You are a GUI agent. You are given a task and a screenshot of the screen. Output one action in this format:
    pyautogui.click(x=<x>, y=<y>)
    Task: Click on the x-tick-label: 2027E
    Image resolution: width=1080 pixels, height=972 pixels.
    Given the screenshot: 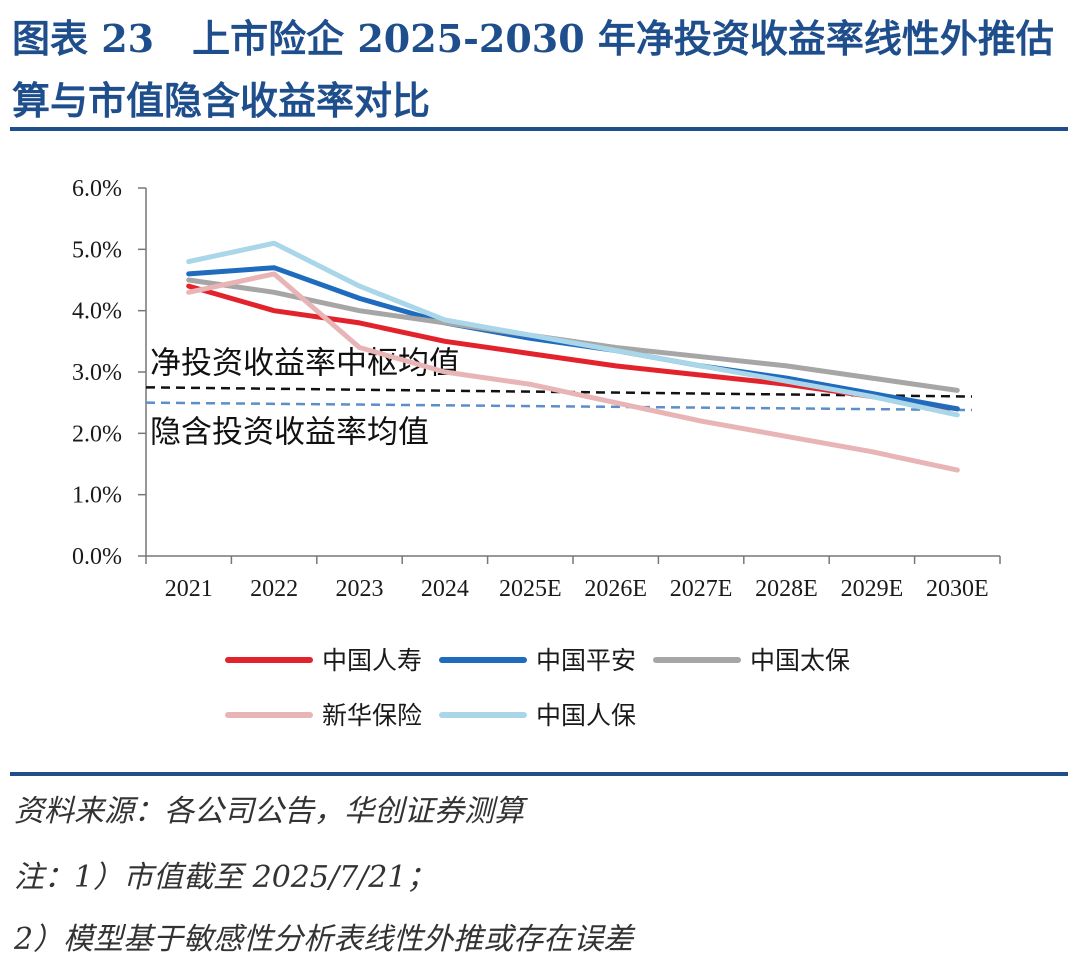 What is the action you would take?
    pyautogui.click(x=701, y=589)
    